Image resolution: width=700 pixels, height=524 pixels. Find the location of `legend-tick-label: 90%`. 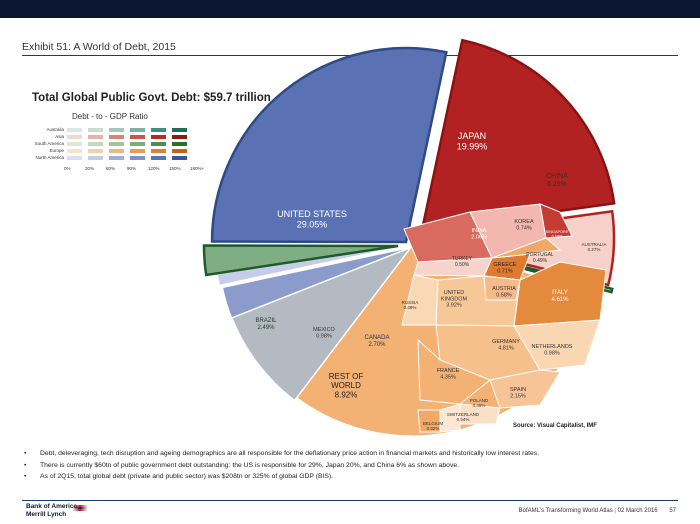

legend-tick-label: 90% is located at coordinates (132, 168).